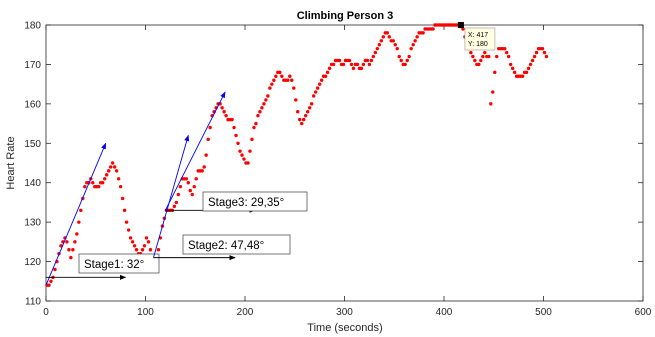 The height and width of the screenshot is (337, 655). Describe the element at coordinates (32, 262) in the screenshot. I see `y-tick-label: 120` at that location.